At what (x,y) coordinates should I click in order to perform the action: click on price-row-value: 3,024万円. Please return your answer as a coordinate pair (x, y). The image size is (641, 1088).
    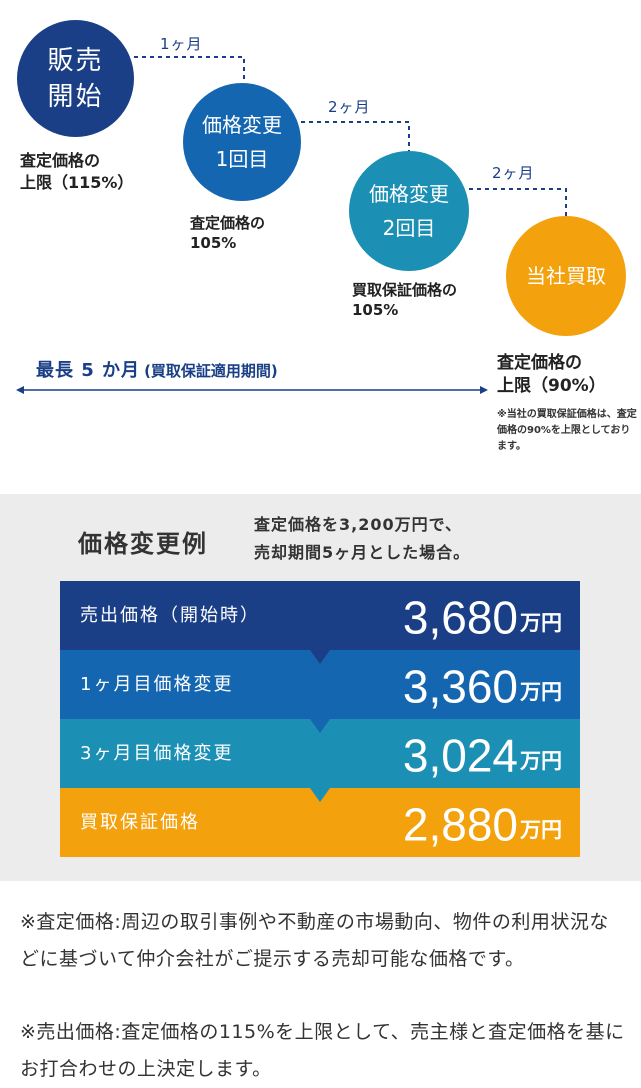
    Looking at the image, I should click on (482, 755).